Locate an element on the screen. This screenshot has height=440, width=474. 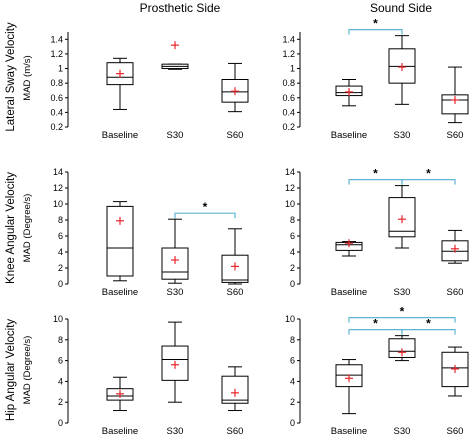
y-axis-label-lateral-sway: MAD (m/s) is located at coordinates (27, 77).